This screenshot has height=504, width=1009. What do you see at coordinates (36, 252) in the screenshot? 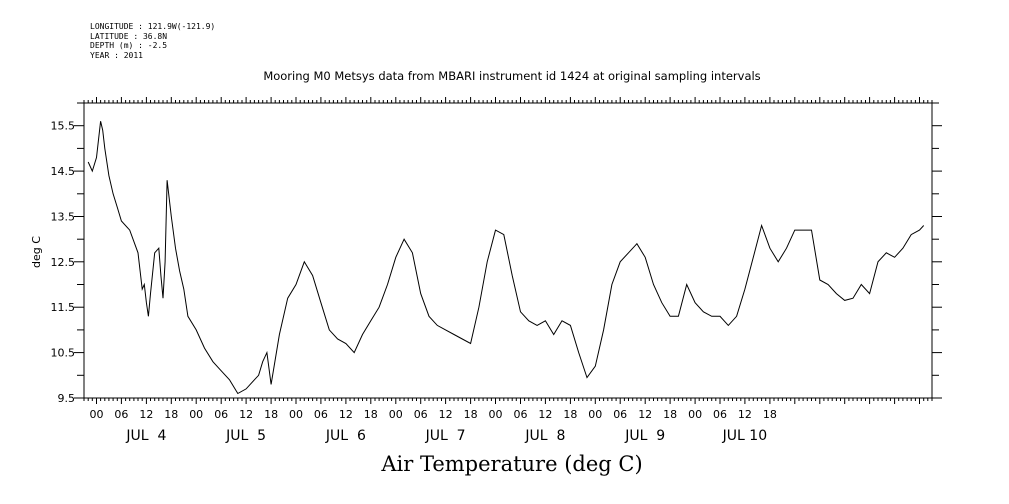
I see `y-axis-label: deg C` at bounding box center [36, 252].